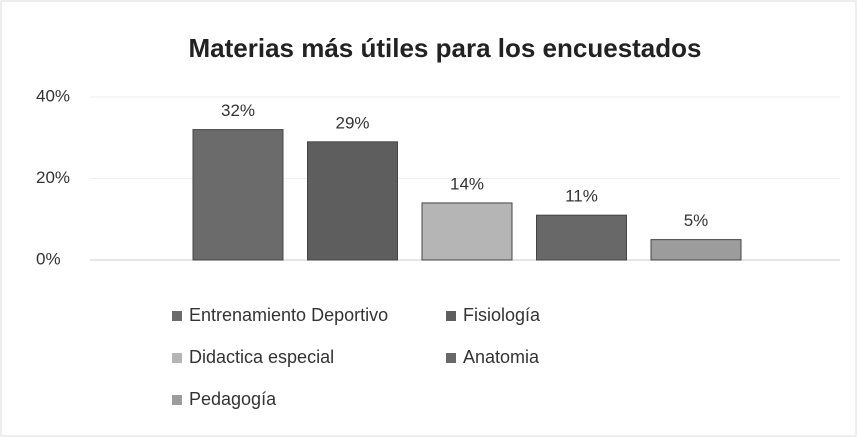 Image resolution: width=857 pixels, height=437 pixels. What do you see at coordinates (261, 357) in the screenshot?
I see `legend-label: Didactica especial` at bounding box center [261, 357].